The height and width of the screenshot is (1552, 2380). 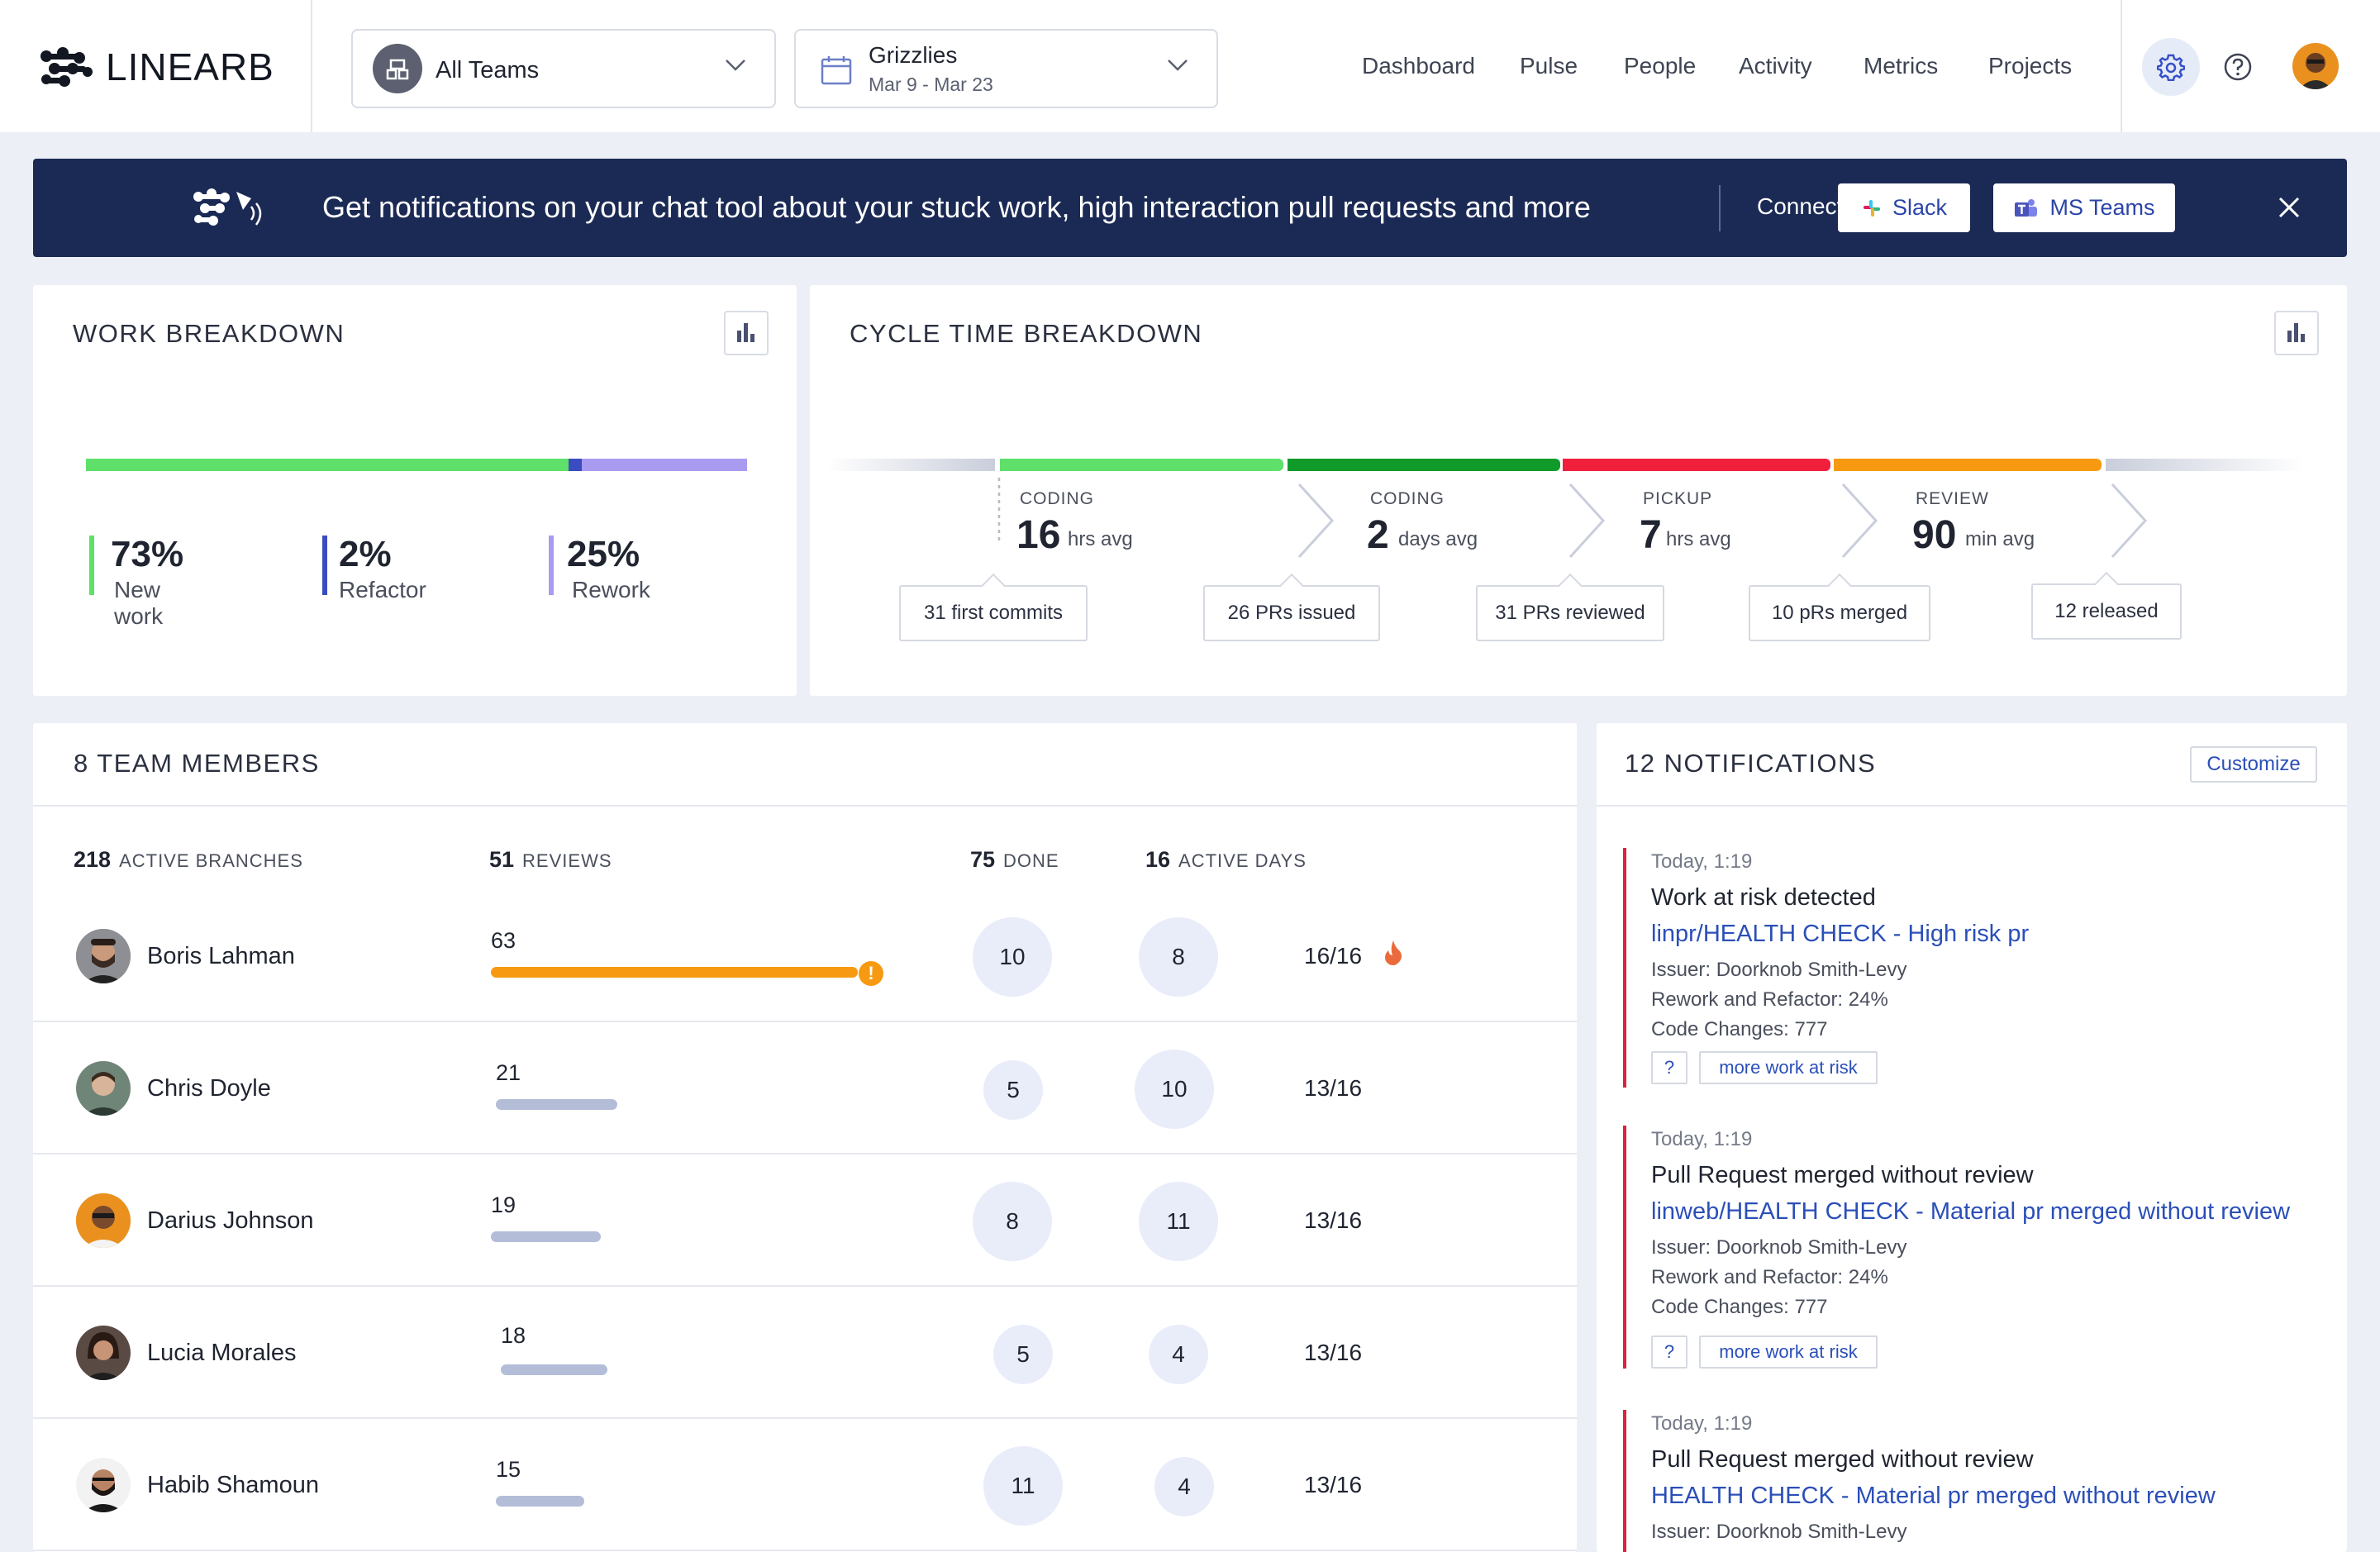 What do you see at coordinates (551, 565) in the screenshot?
I see `rework-marker` at bounding box center [551, 565].